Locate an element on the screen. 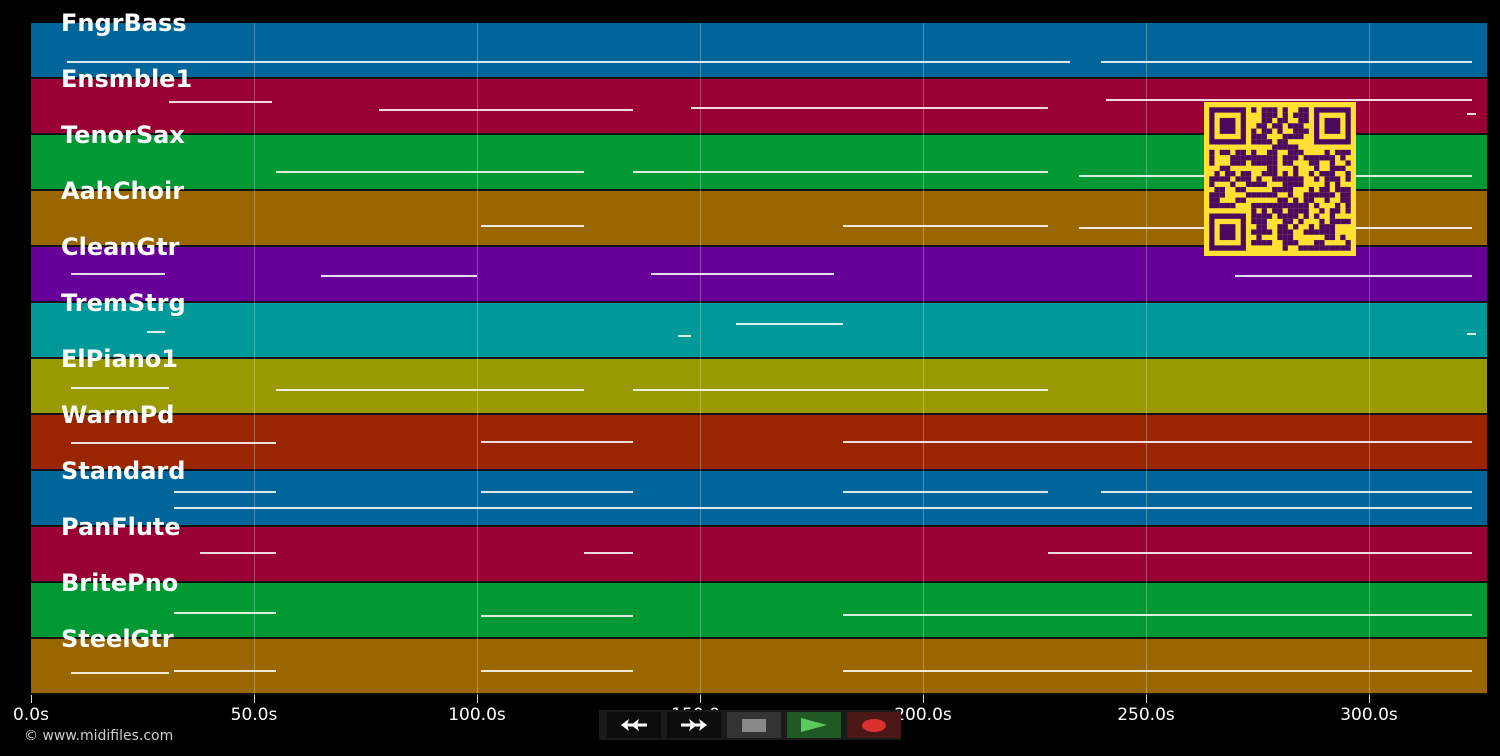  track-label: WarmPd is located at coordinates (118, 415).